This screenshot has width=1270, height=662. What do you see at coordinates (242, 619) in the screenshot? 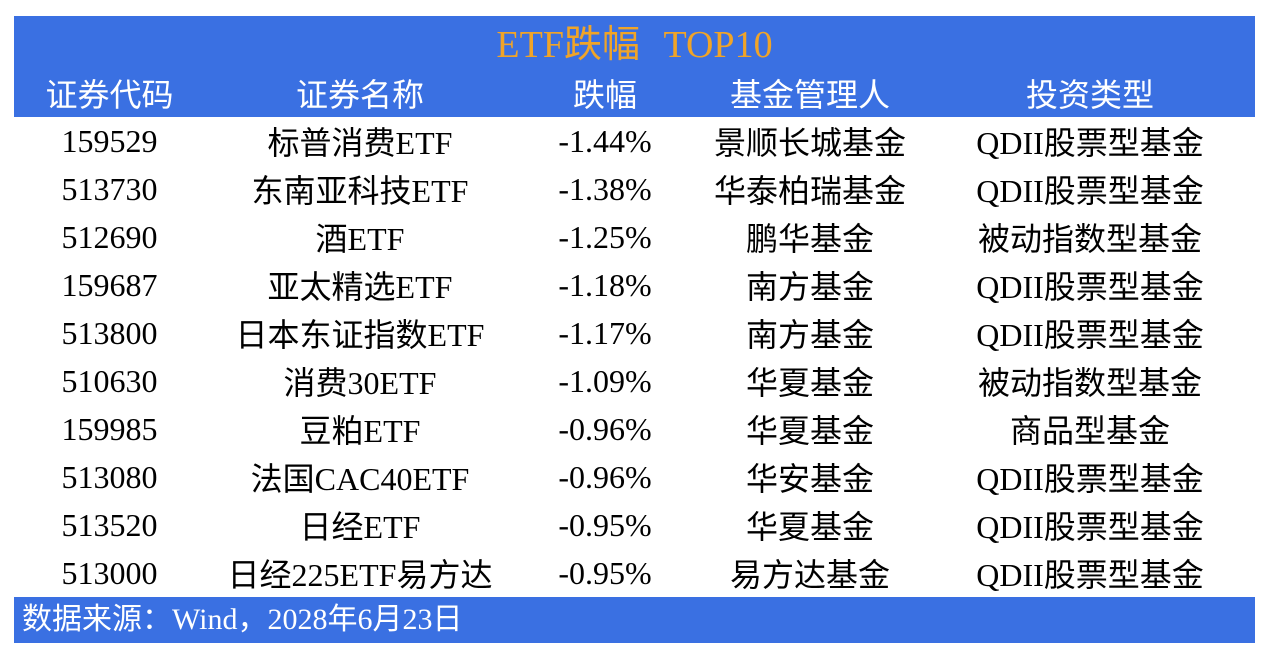
I see `data-source-text: 数据来源：Wind，2028年6月23日` at bounding box center [242, 619].